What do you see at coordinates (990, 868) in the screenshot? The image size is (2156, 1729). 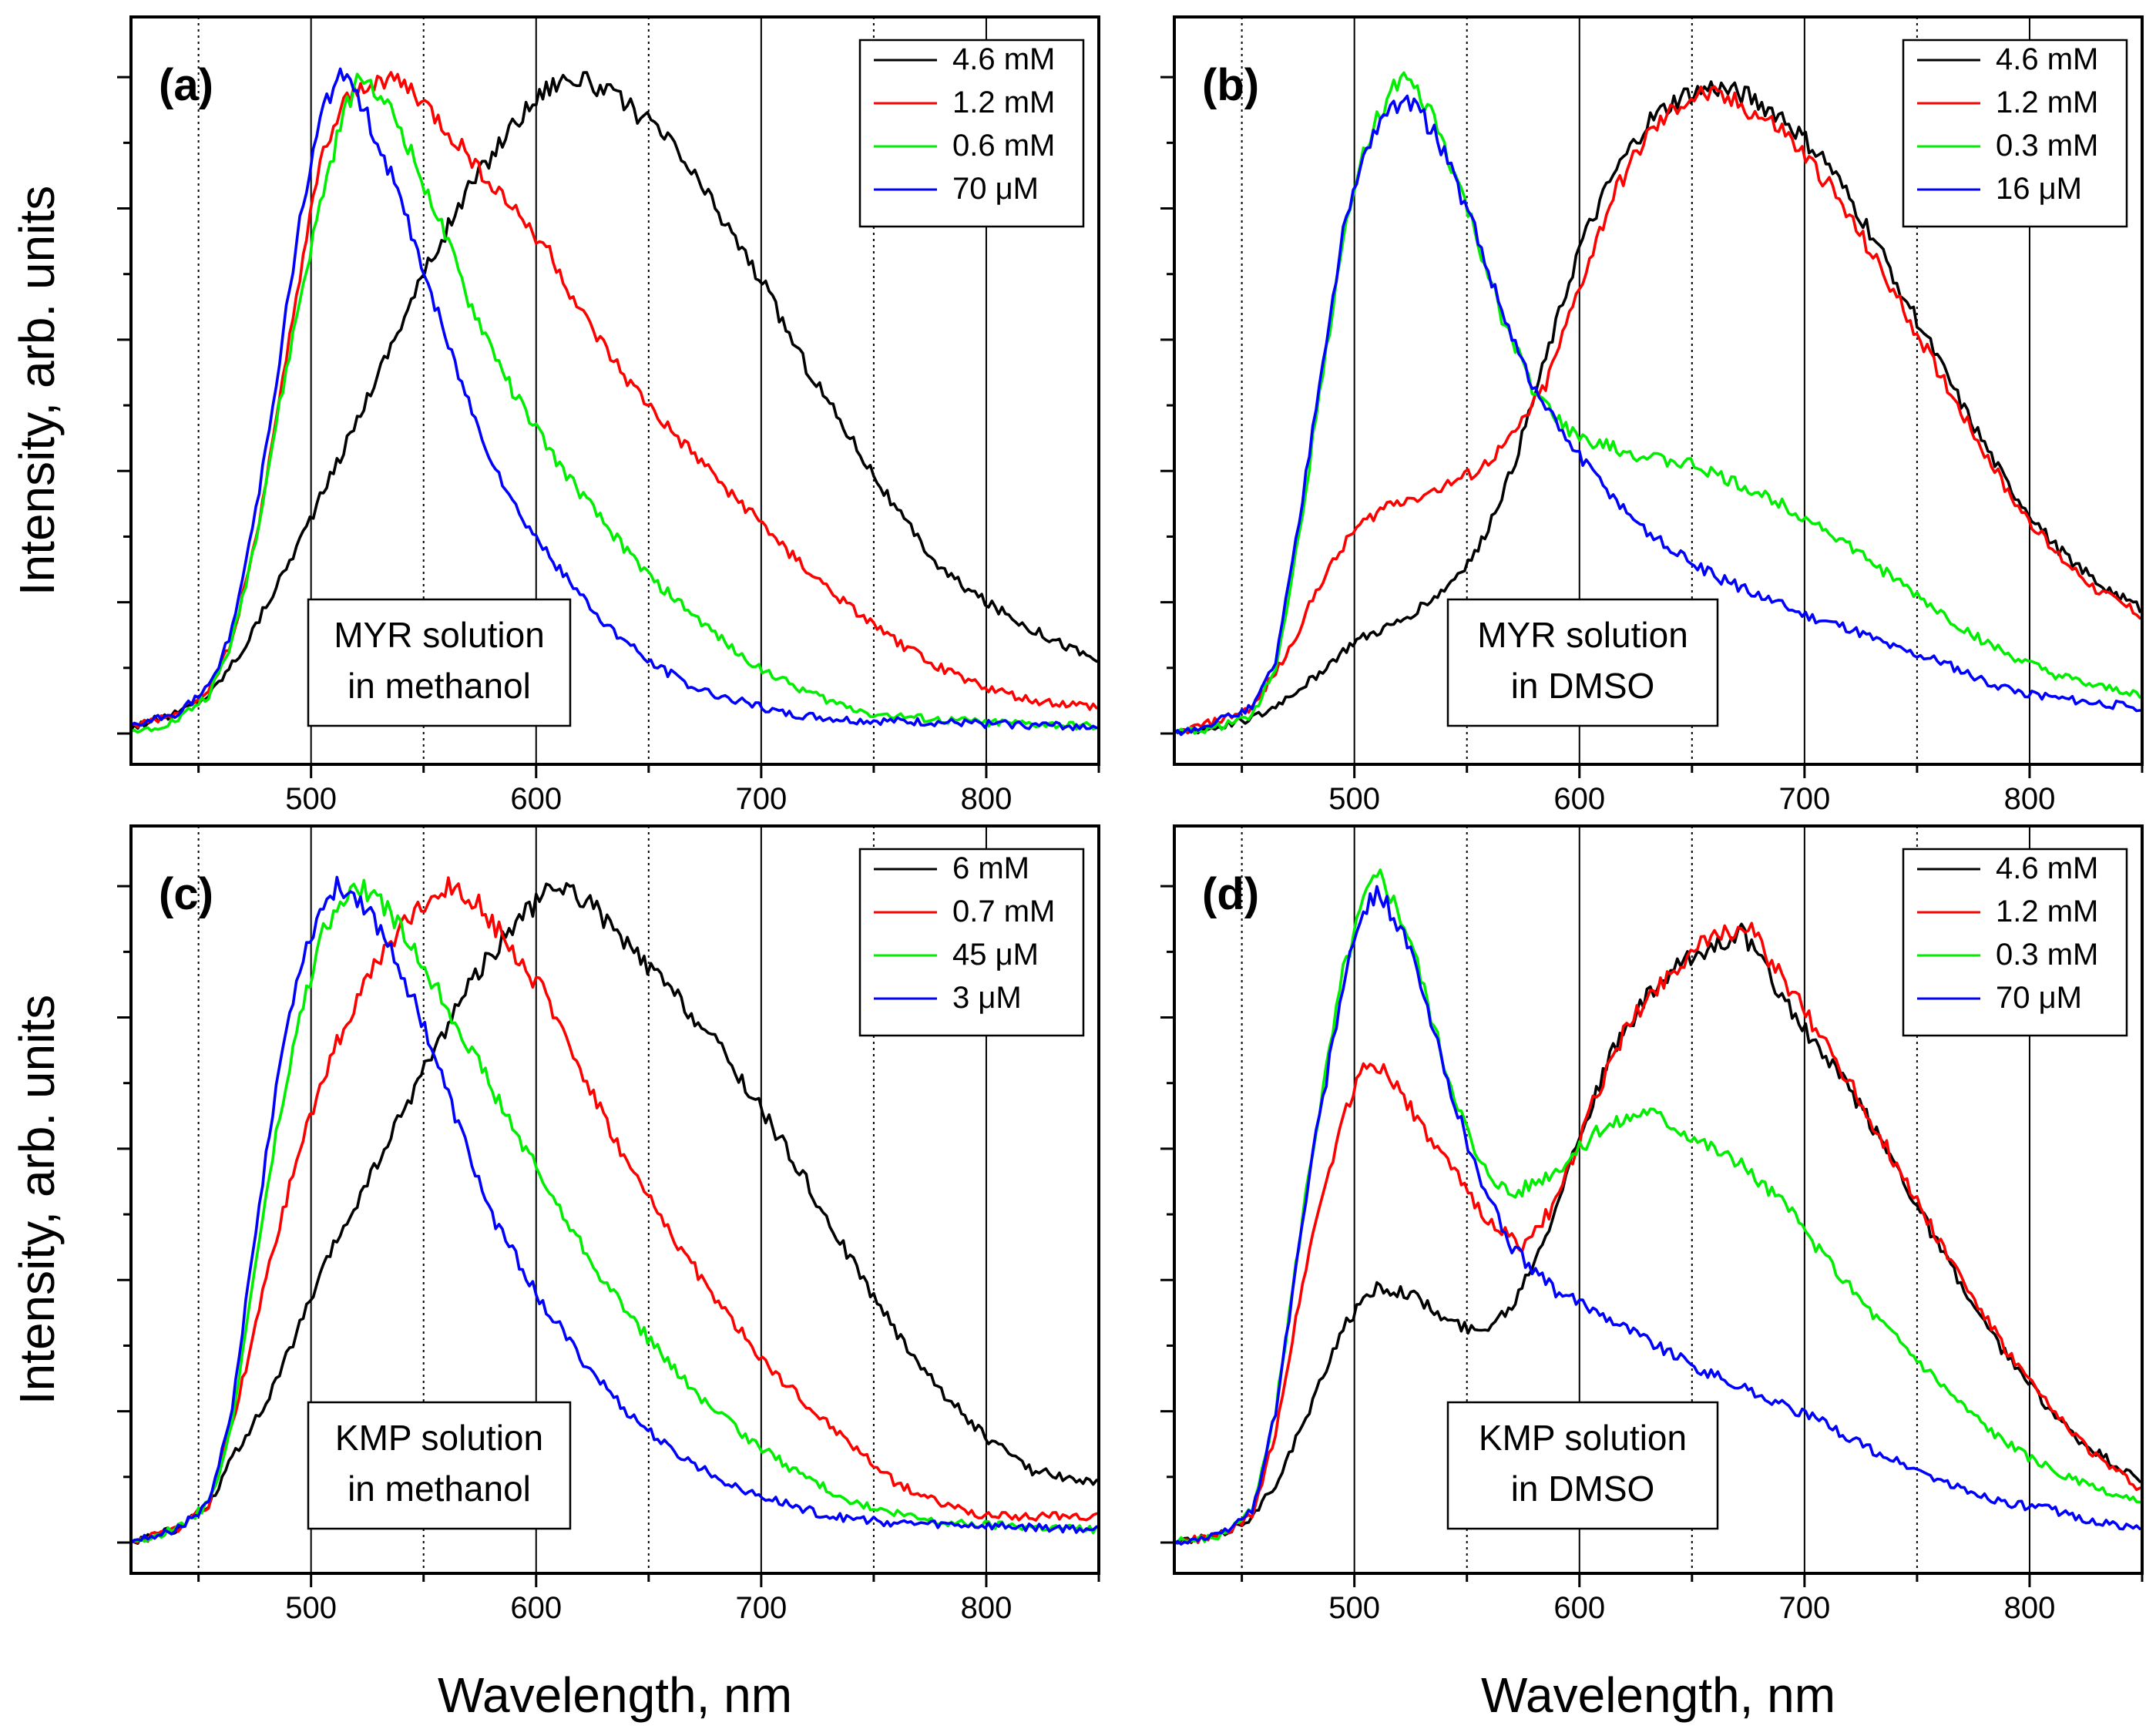 I see `legend-label: 6 mM` at bounding box center [990, 868].